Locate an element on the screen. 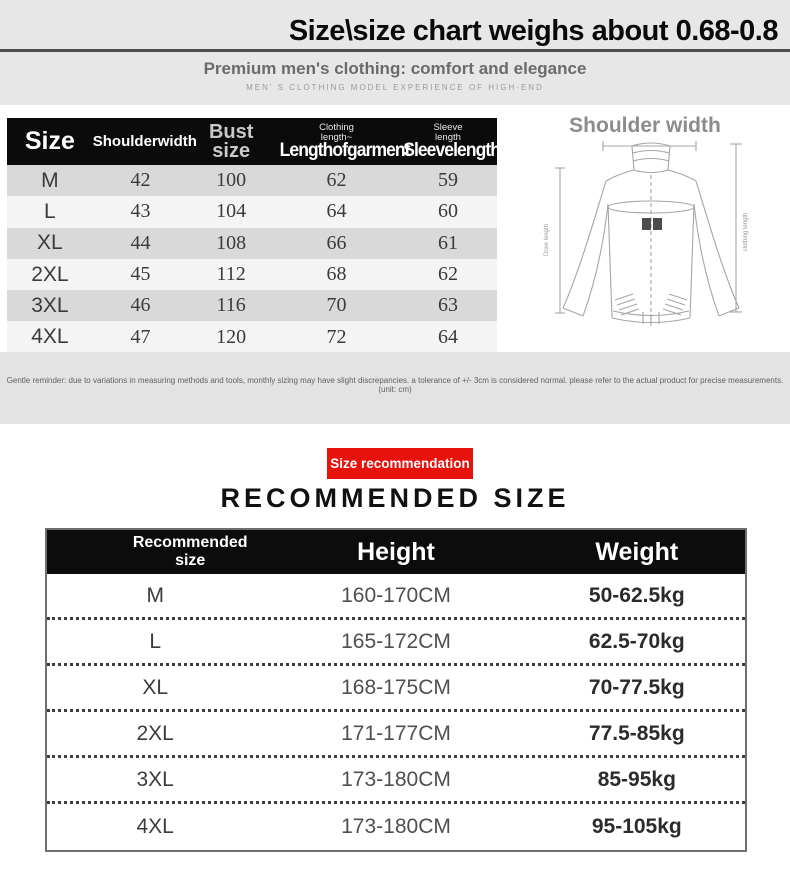 The width and height of the screenshot is (790, 876). table-cell: 42 is located at coordinates (140, 180).